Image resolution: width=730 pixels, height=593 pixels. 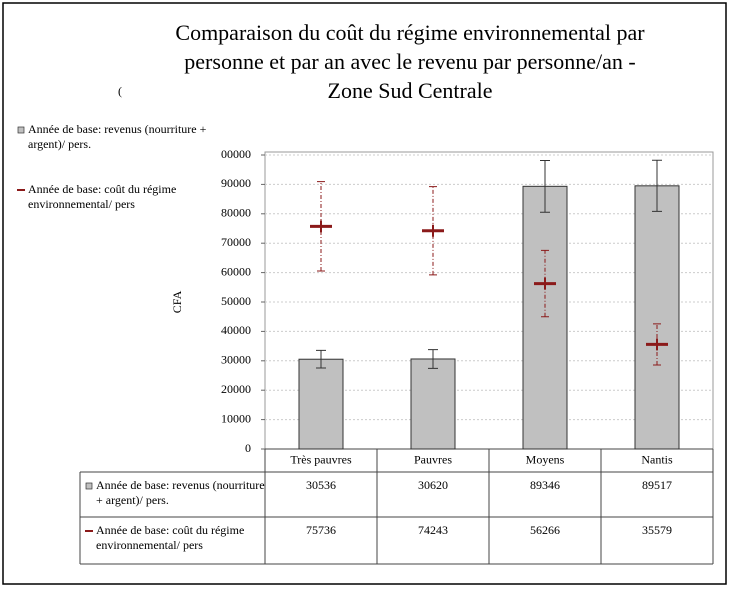 I want to click on y-tick-label: 00000, so click(x=236, y=154).